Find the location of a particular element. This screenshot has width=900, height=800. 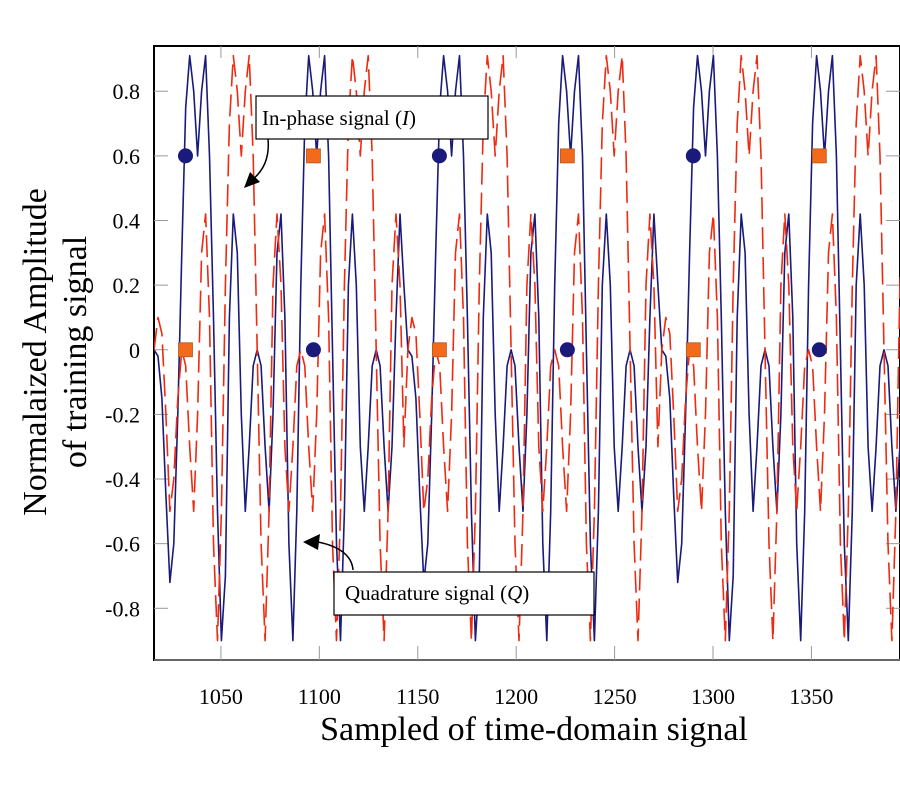

x-tick-label: 1250 is located at coordinates (615, 696).